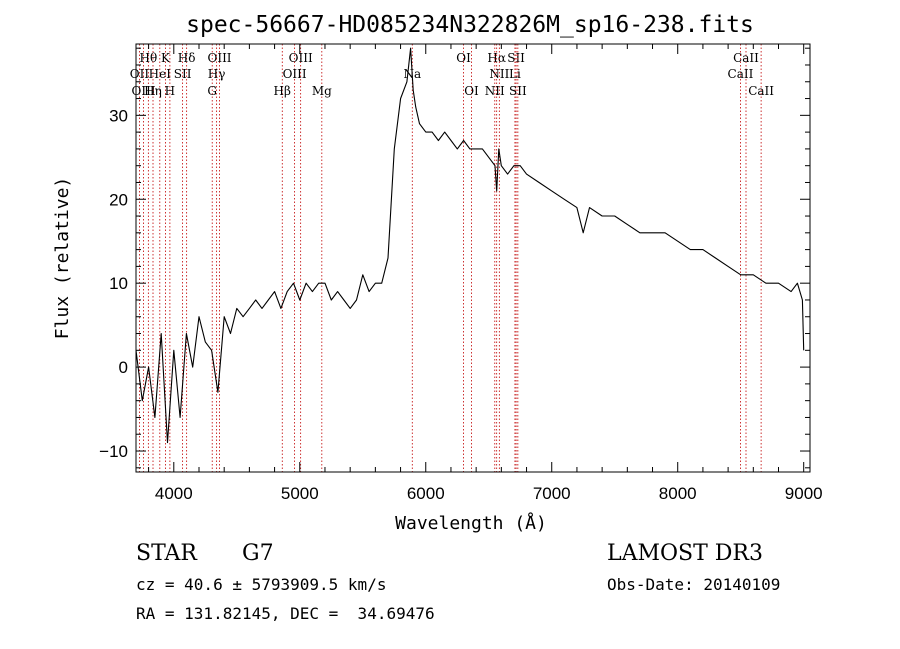  What do you see at coordinates (153, 91) in the screenshot?
I see `line-marker-label: Hη` at bounding box center [153, 91].